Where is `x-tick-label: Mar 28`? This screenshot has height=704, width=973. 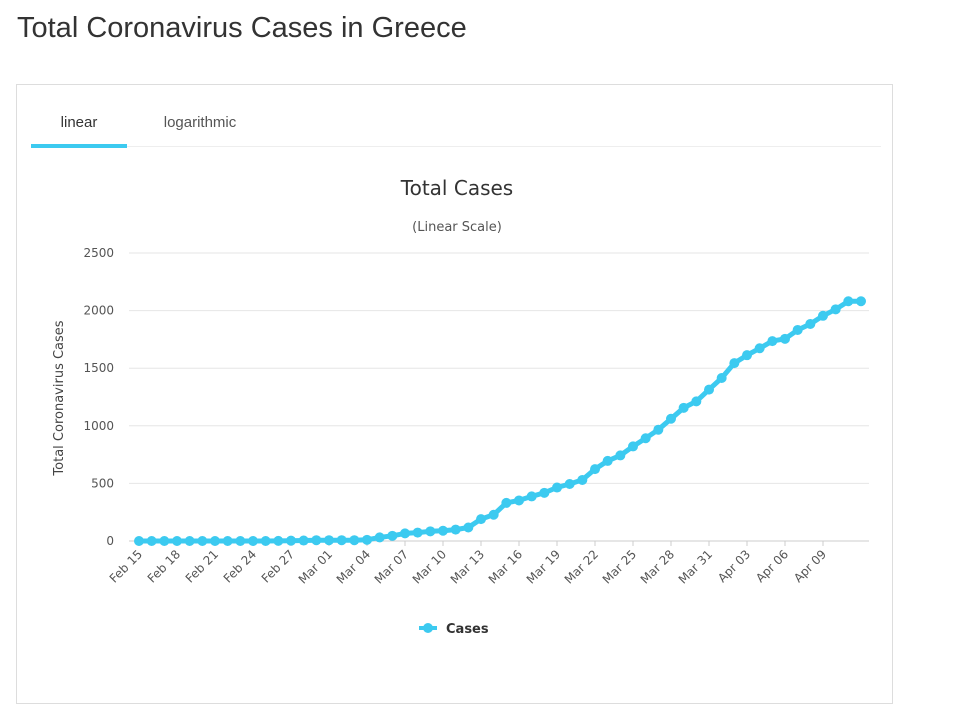 x-tick-label: Mar 28 is located at coordinates (657, 566).